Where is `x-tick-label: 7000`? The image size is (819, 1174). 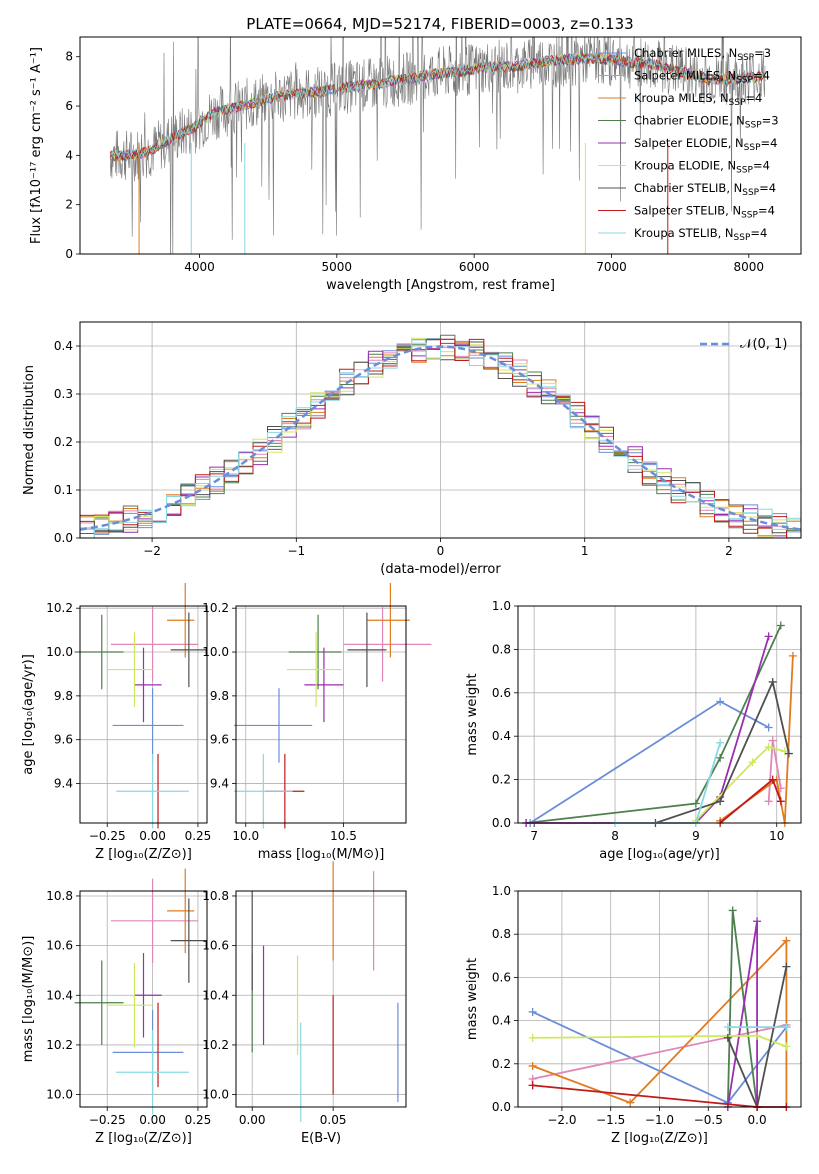
x-tick-label: 7000 is located at coordinates (611, 267).